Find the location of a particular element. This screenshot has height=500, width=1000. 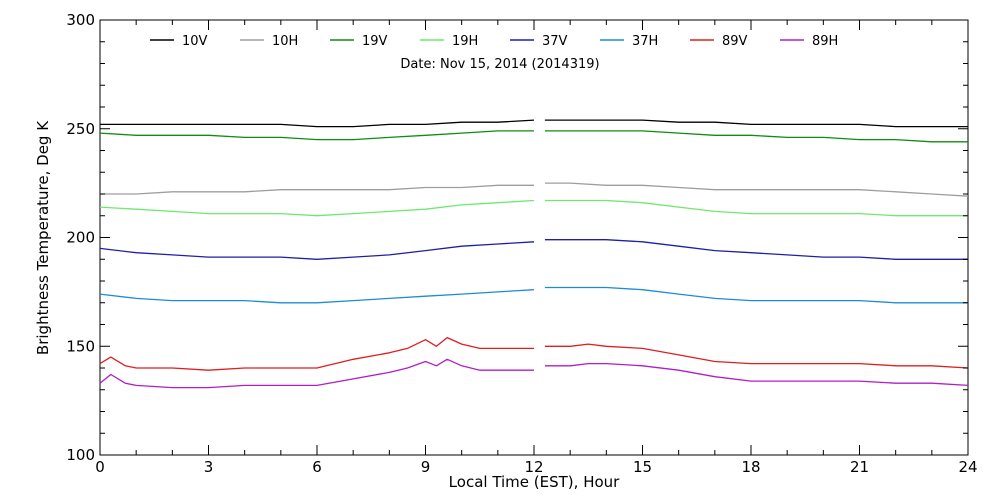

x-tick-label: 15 is located at coordinates (642, 467).